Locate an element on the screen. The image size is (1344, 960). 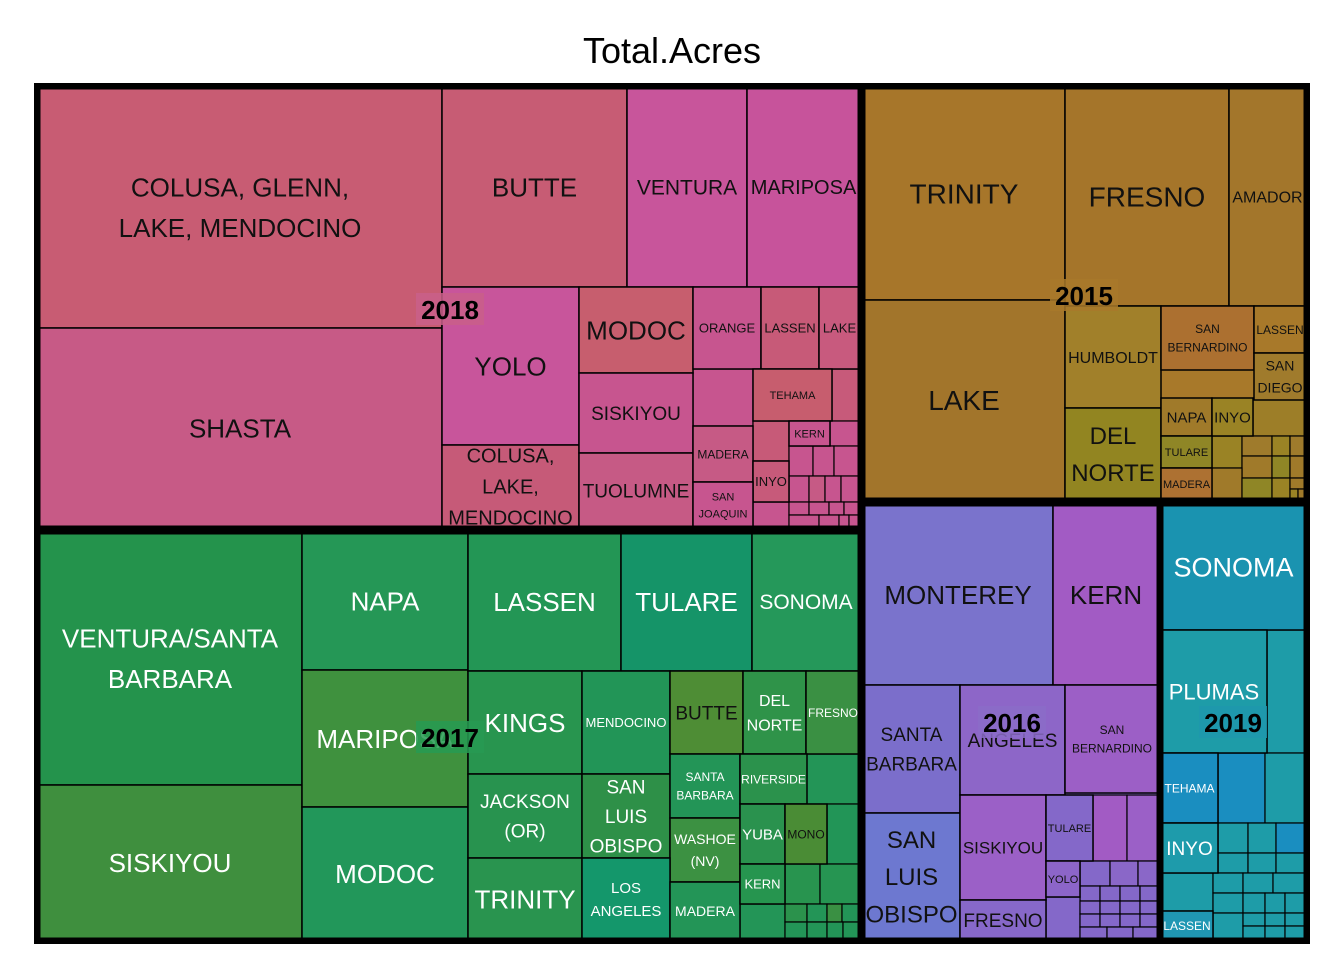
cell-label: ORANGE is located at coordinates (727, 328).